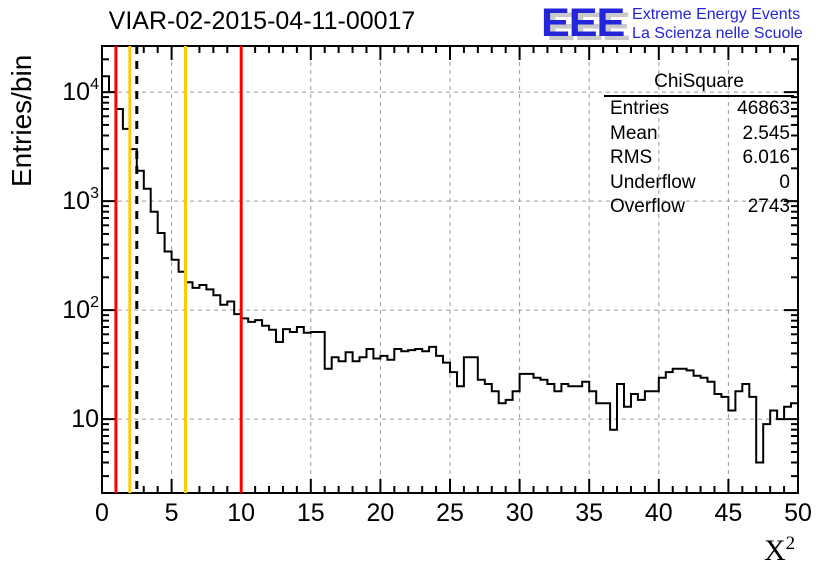  I want to click on stats-value: 0, so click(784, 182).